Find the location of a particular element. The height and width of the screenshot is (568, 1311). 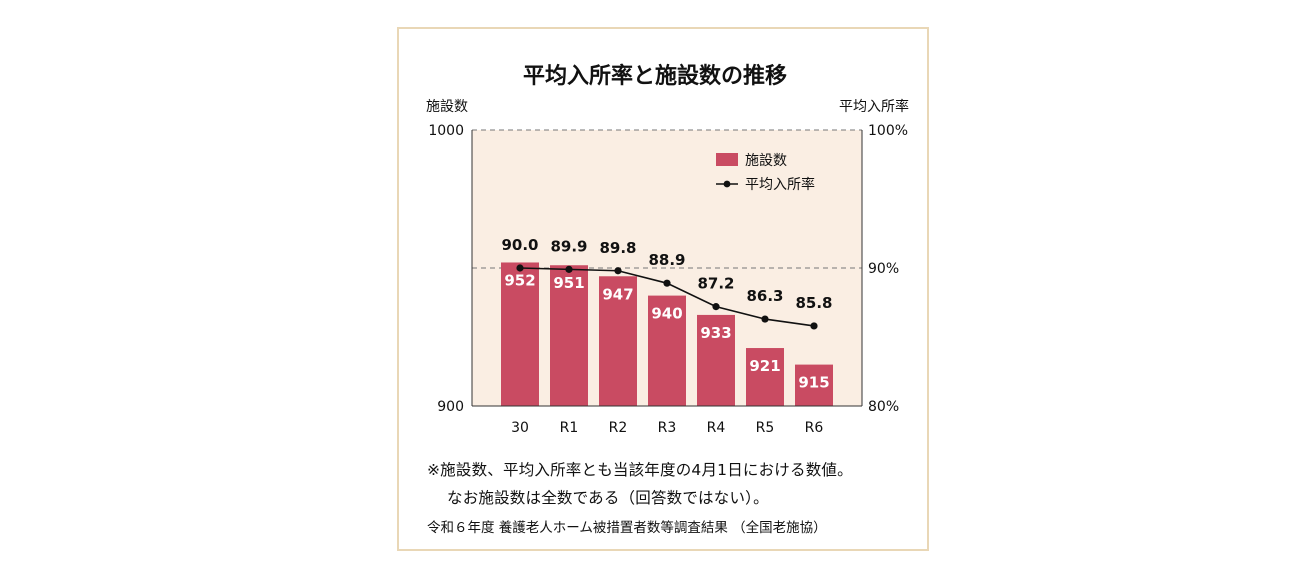

right-tick-label: 90% is located at coordinates (883, 269).